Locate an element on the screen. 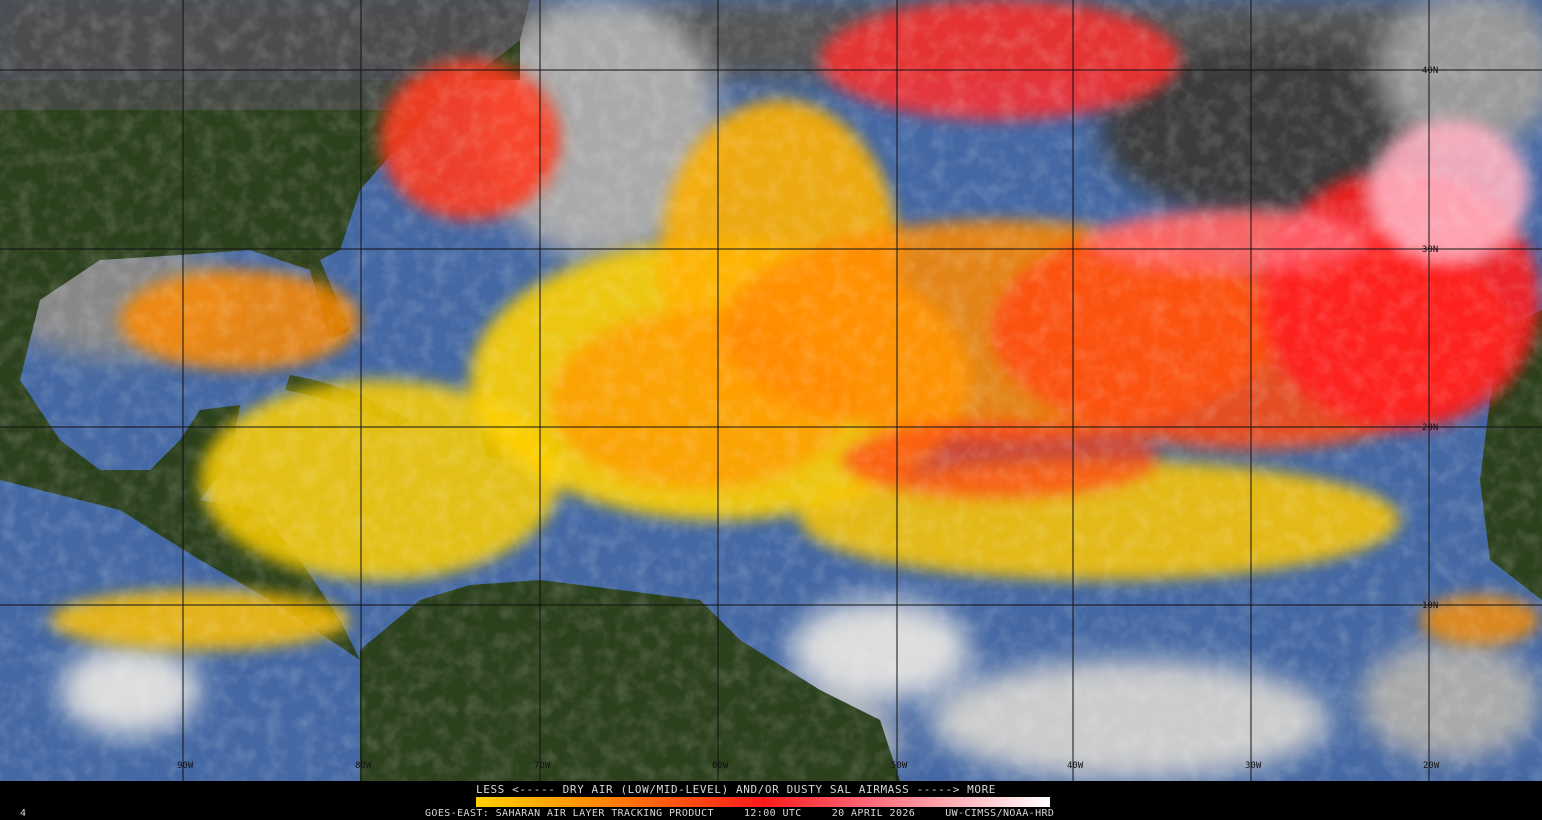 The width and height of the screenshot is (1542, 820). product-time: 12:00 UTC is located at coordinates (772, 813).